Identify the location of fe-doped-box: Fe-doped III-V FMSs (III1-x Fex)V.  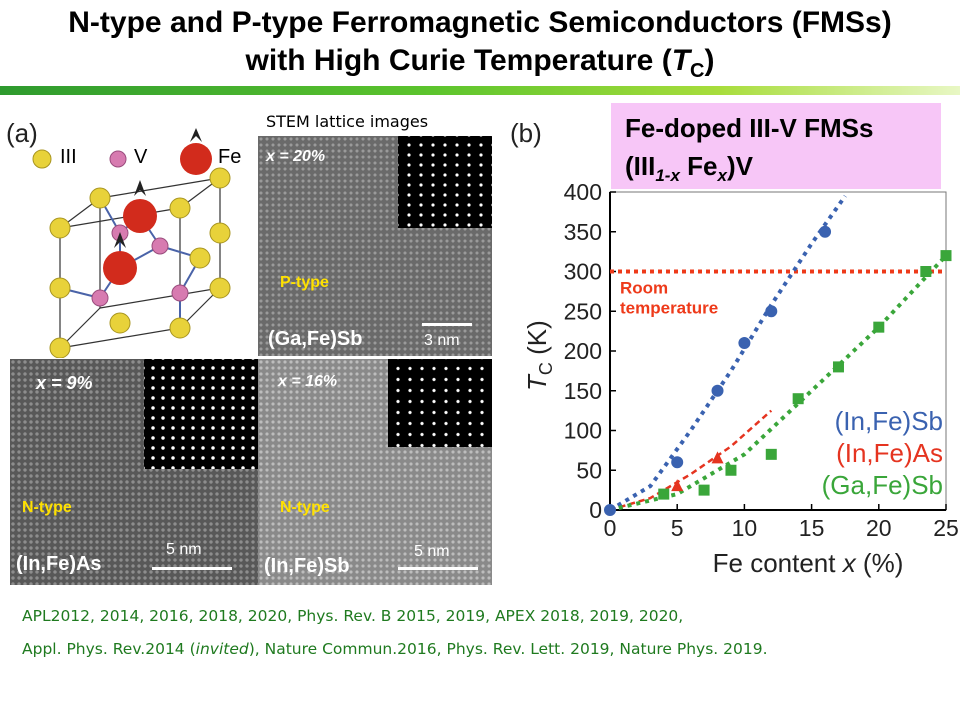
(776, 146).